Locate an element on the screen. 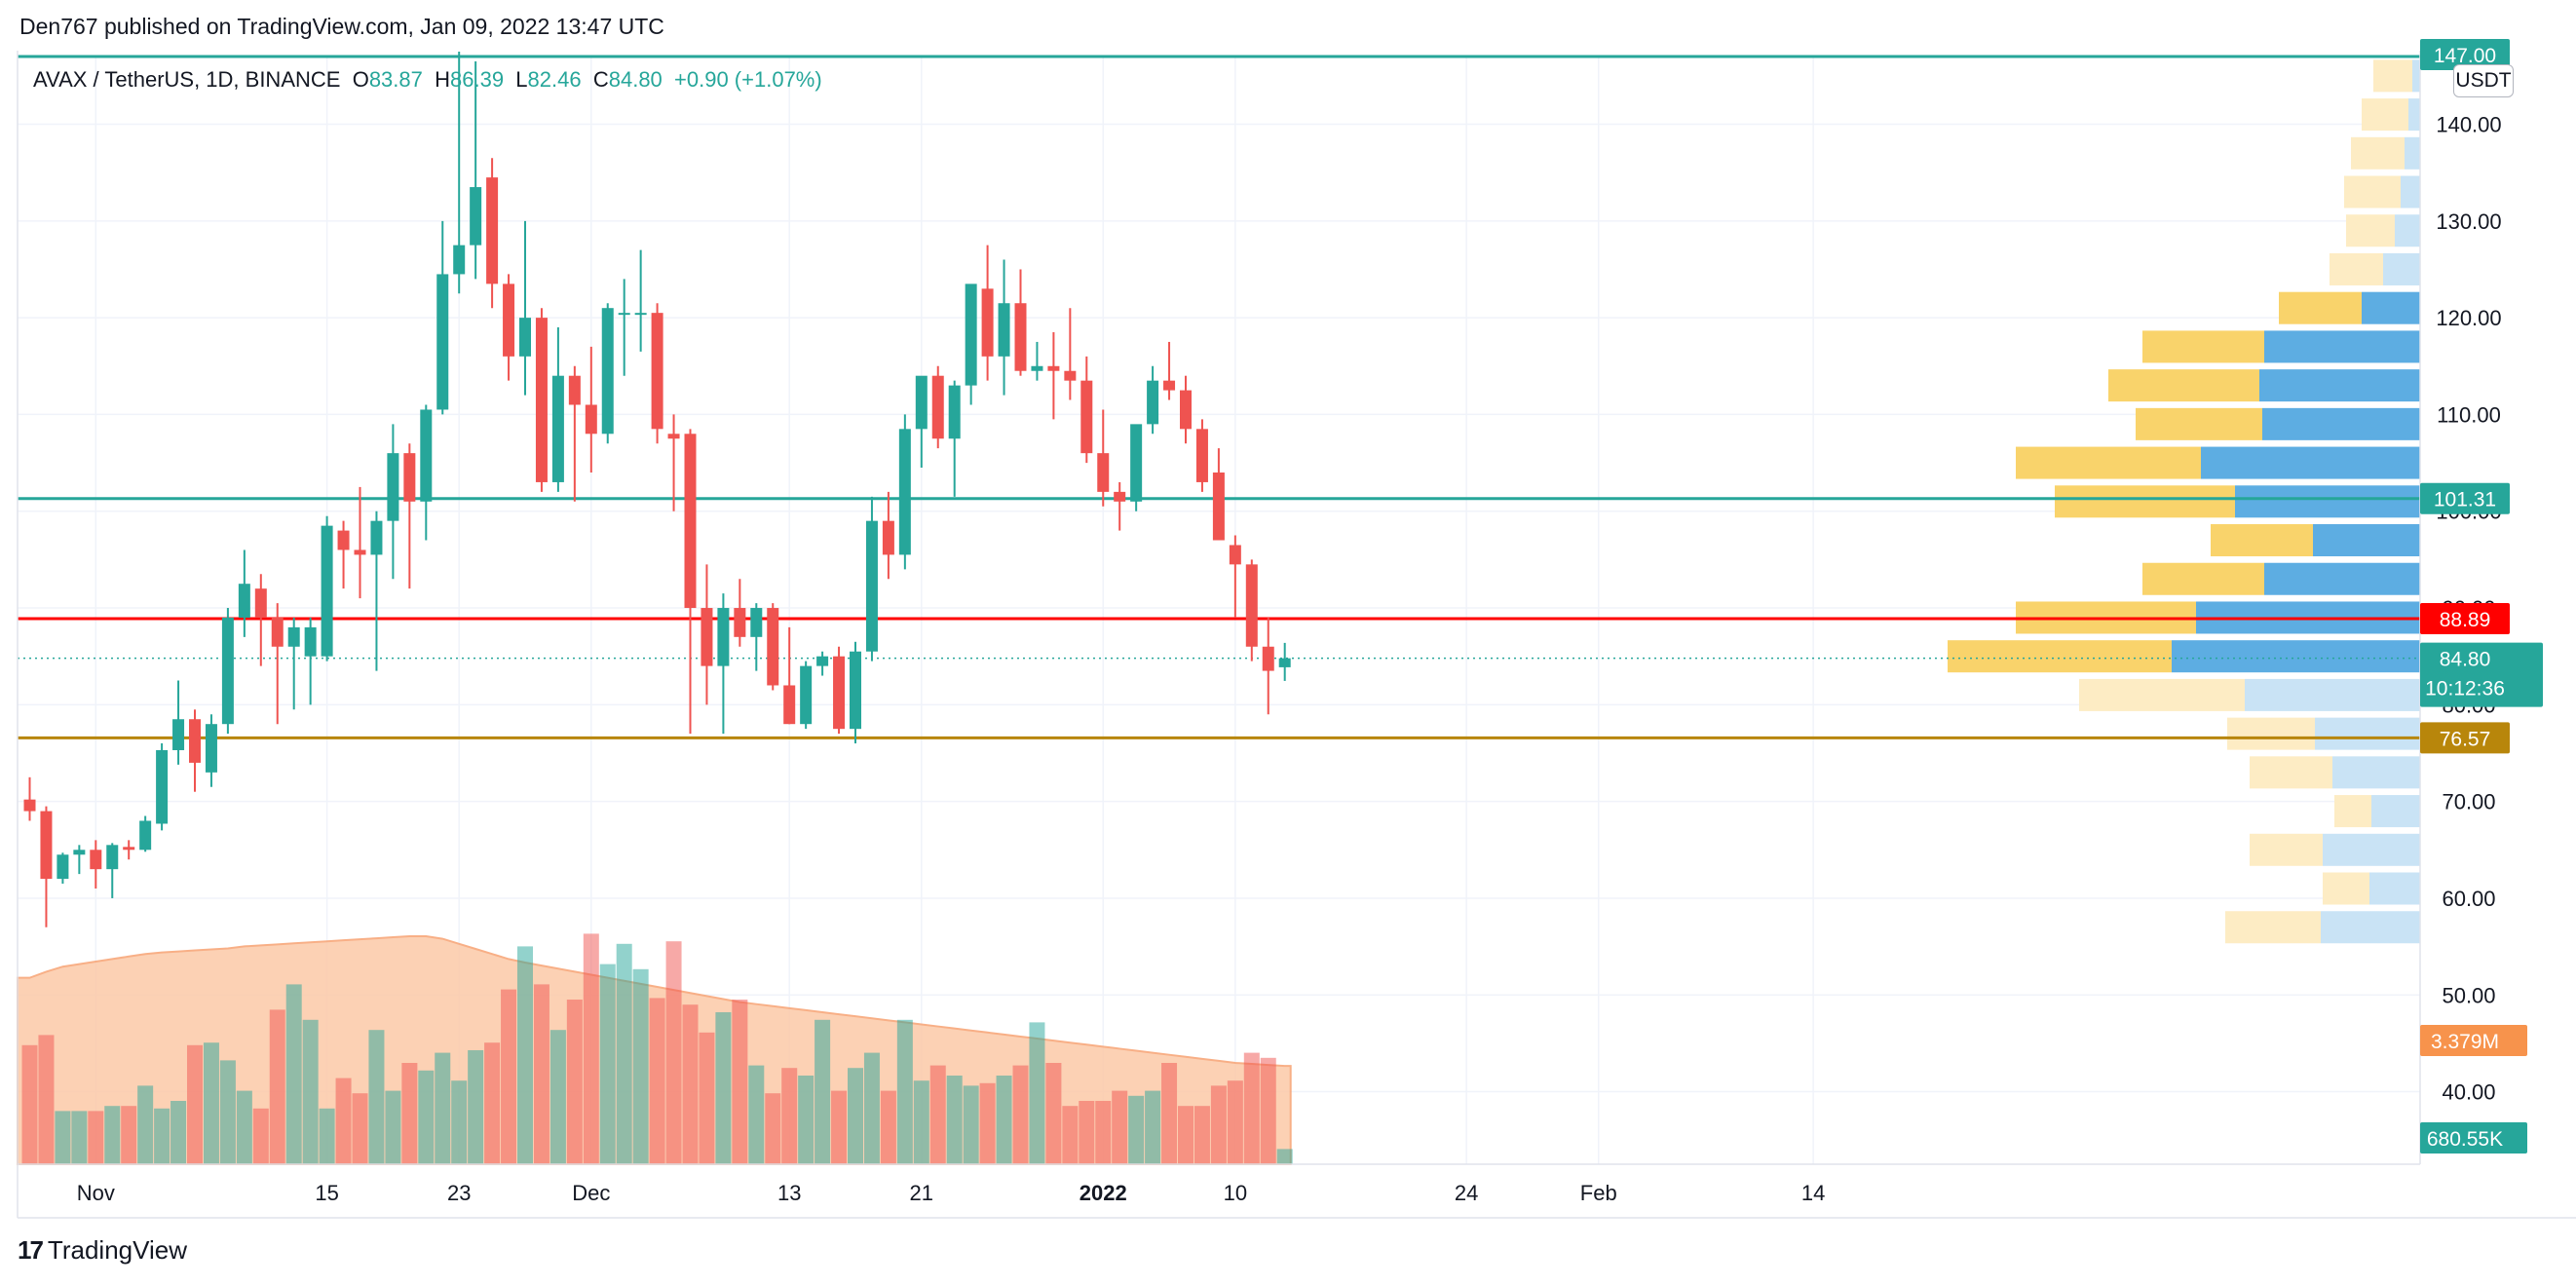  time-tick-label: Dec is located at coordinates (591, 1193).